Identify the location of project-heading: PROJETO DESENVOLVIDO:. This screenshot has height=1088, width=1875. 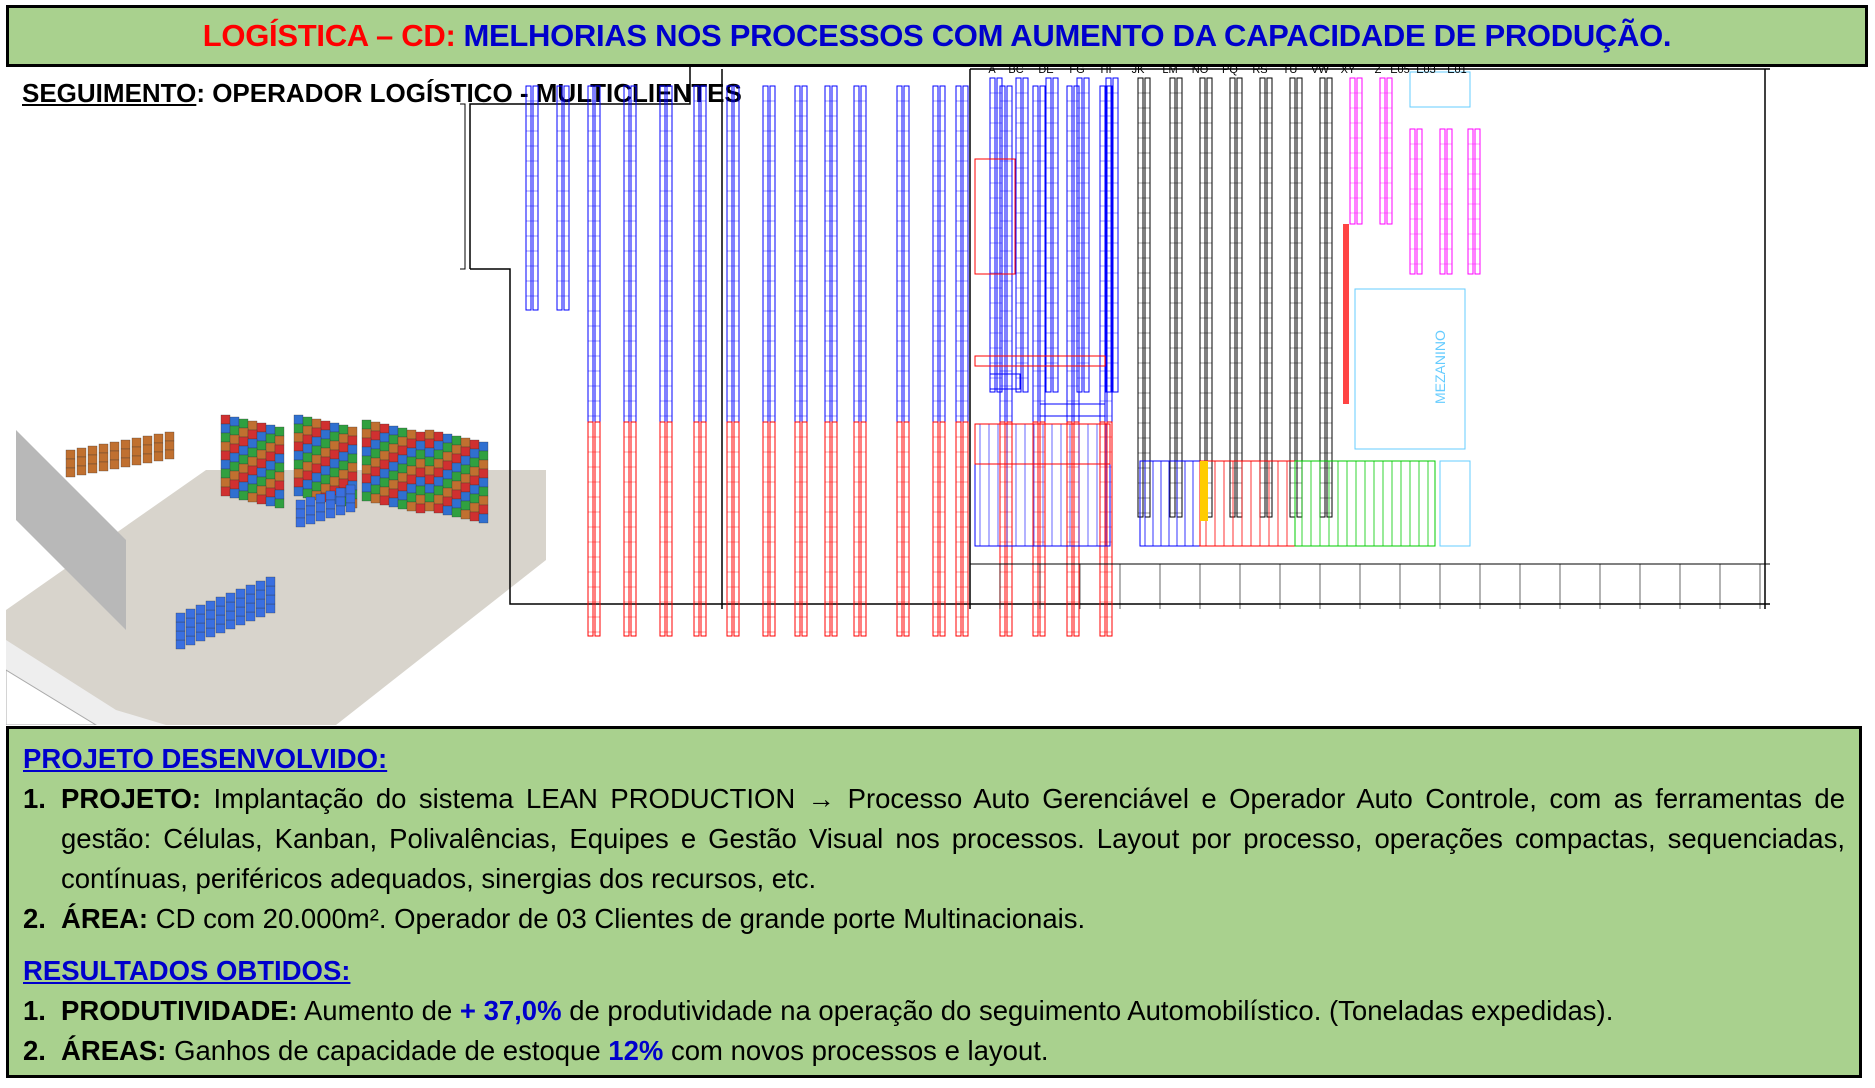
(205, 758).